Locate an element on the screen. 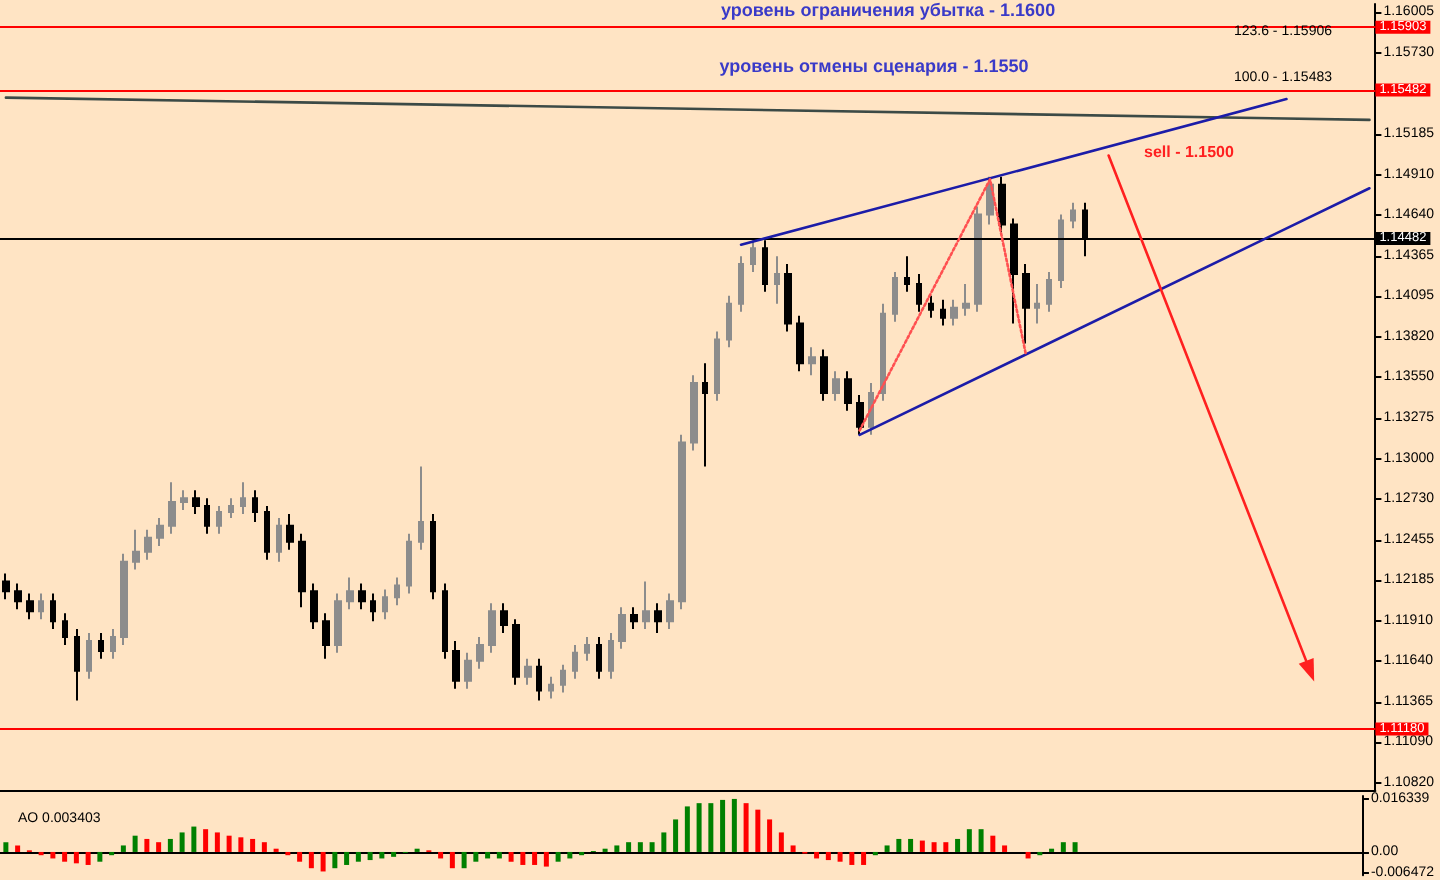 Image resolution: width=1440 pixels, height=880 pixels. annotation: sell - 1.1500 is located at coordinates (1189, 152).